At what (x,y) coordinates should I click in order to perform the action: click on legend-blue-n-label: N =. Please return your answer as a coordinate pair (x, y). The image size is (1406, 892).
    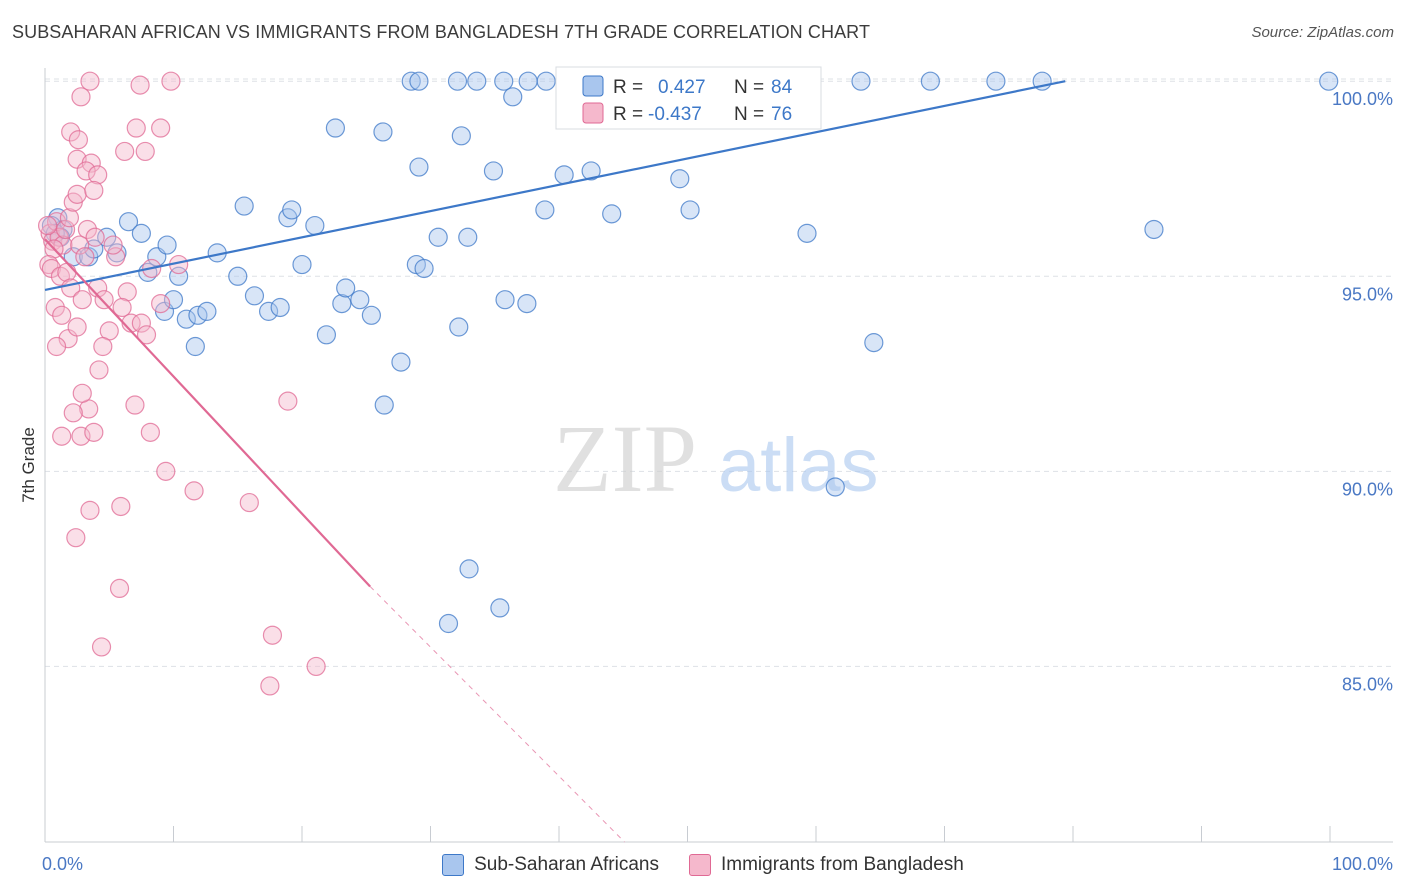
    Looking at the image, I should click on (749, 87).